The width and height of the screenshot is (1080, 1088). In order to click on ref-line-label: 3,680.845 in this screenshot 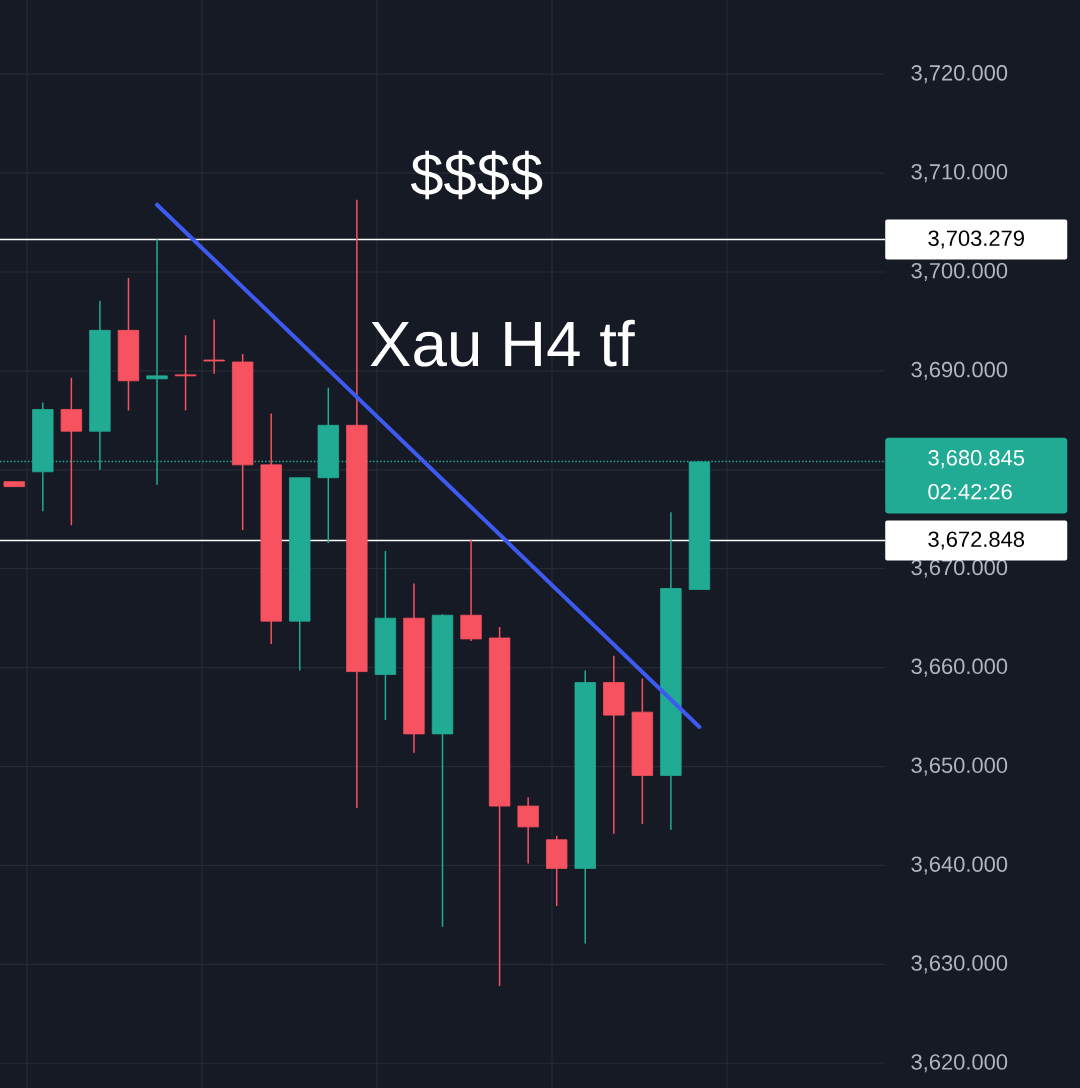, I will do `click(976, 459)`.